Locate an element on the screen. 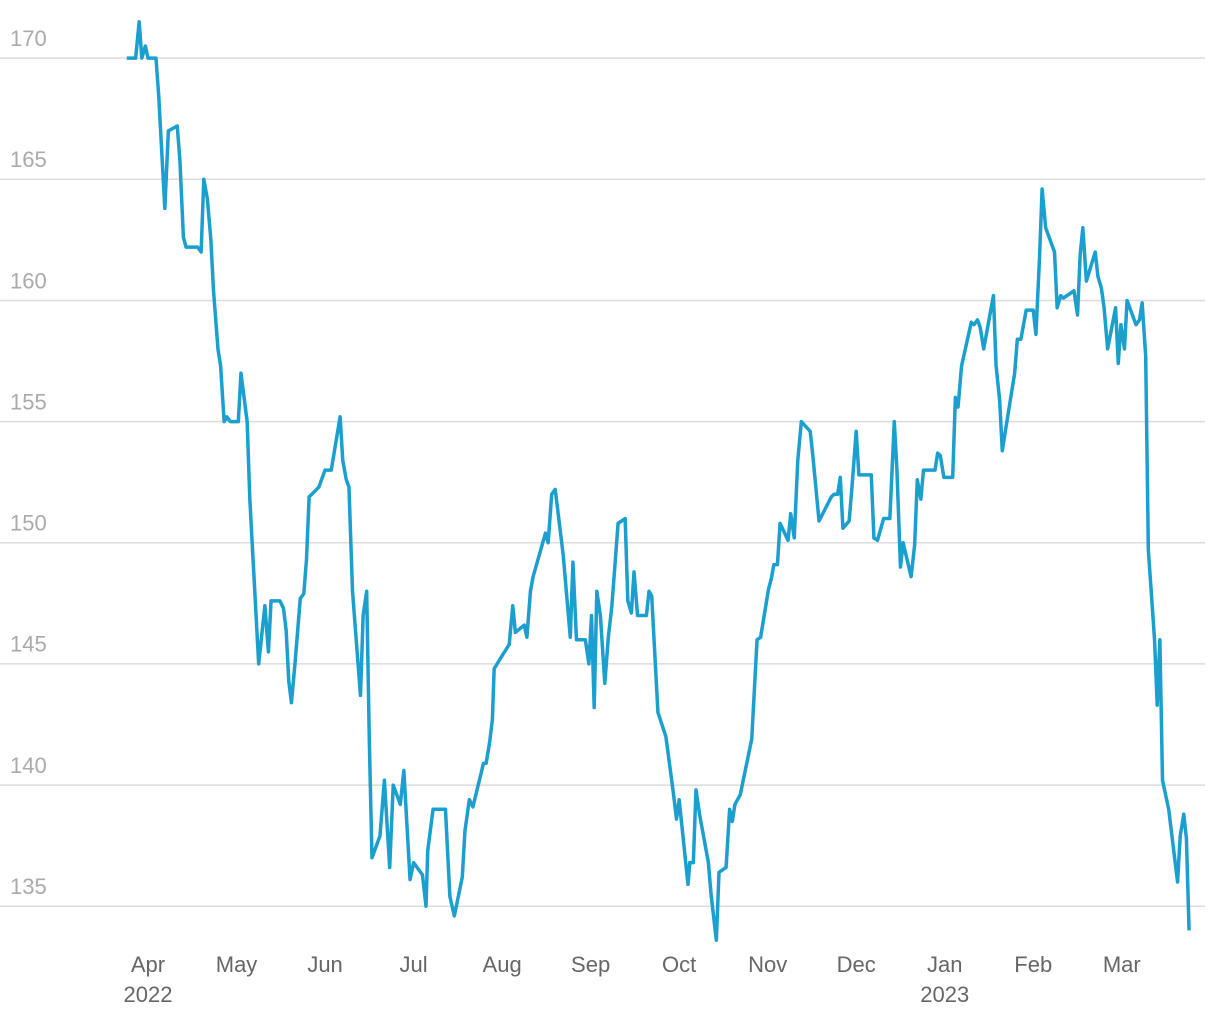  y-tick-label: 165 is located at coordinates (28, 159).